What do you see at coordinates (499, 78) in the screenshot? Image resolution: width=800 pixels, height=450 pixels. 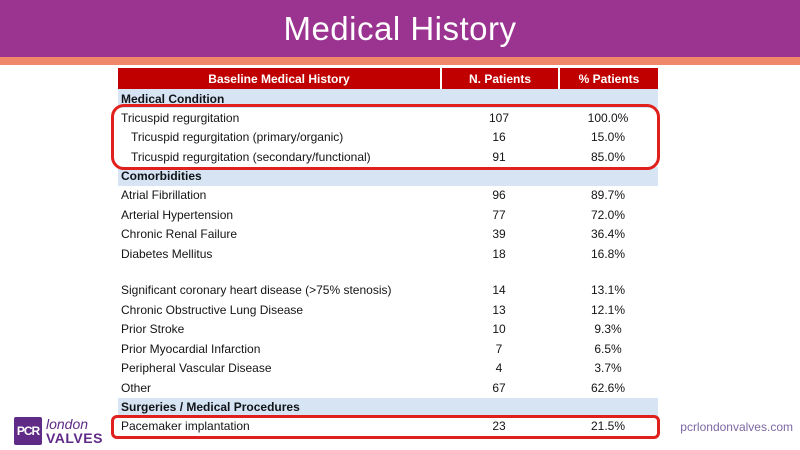 I see `column-header-n-patients: N. Patients` at bounding box center [499, 78].